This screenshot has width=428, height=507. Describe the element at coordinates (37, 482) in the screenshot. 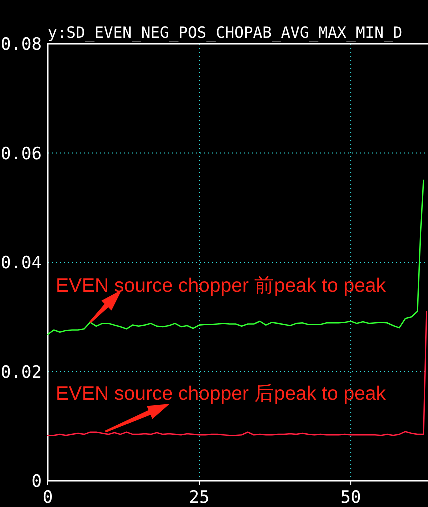

I see `y-tick-label: 0` at that location.